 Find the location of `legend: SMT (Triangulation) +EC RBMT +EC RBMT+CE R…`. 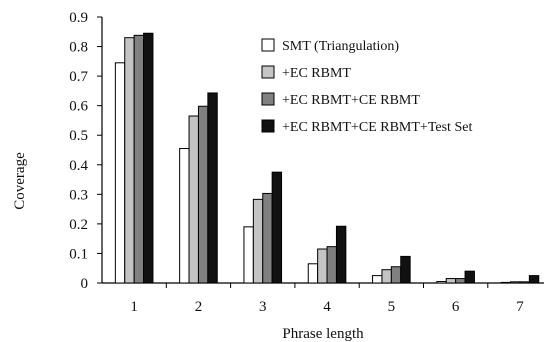

legend: SMT (Triangulation) +EC RBMT +EC RBMT+CE R… is located at coordinates (366, 86).